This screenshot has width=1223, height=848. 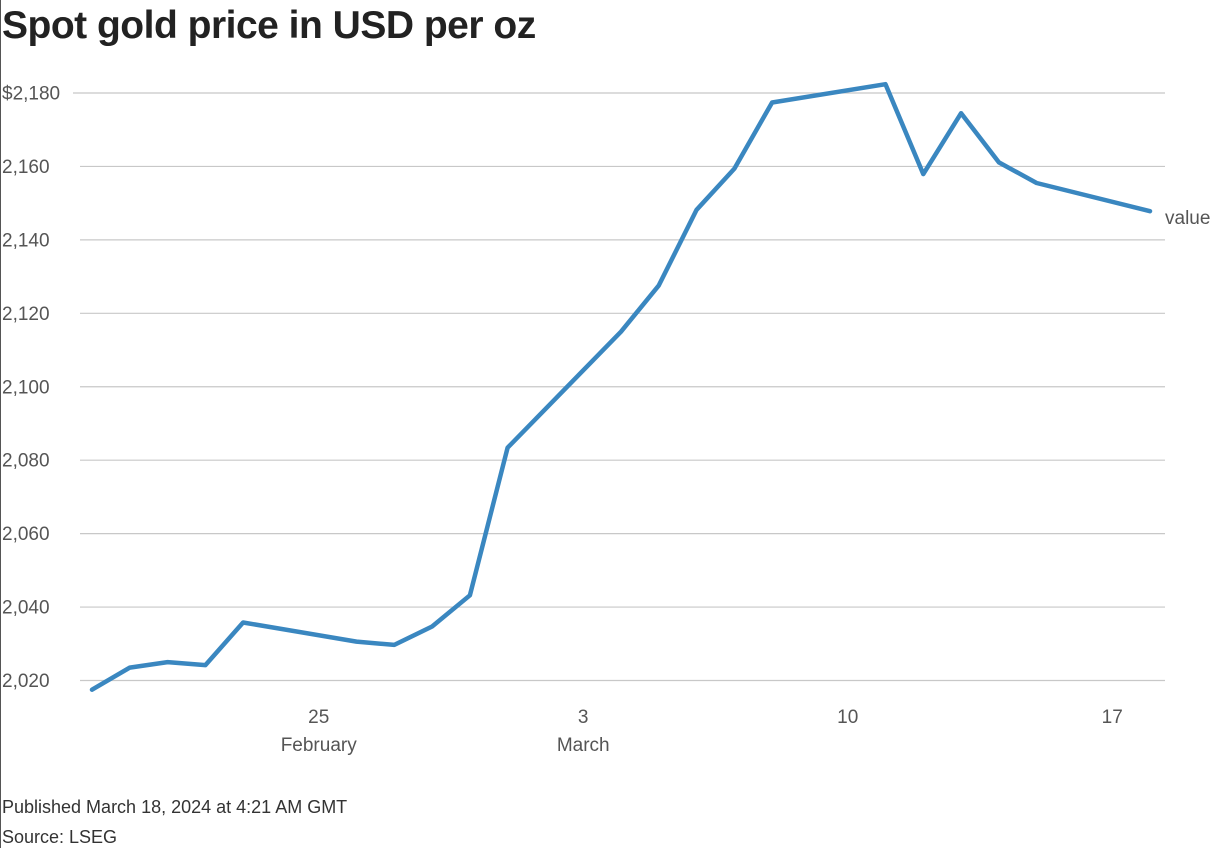 What do you see at coordinates (26, 681) in the screenshot?
I see `y-tick-label: 2,020` at bounding box center [26, 681].